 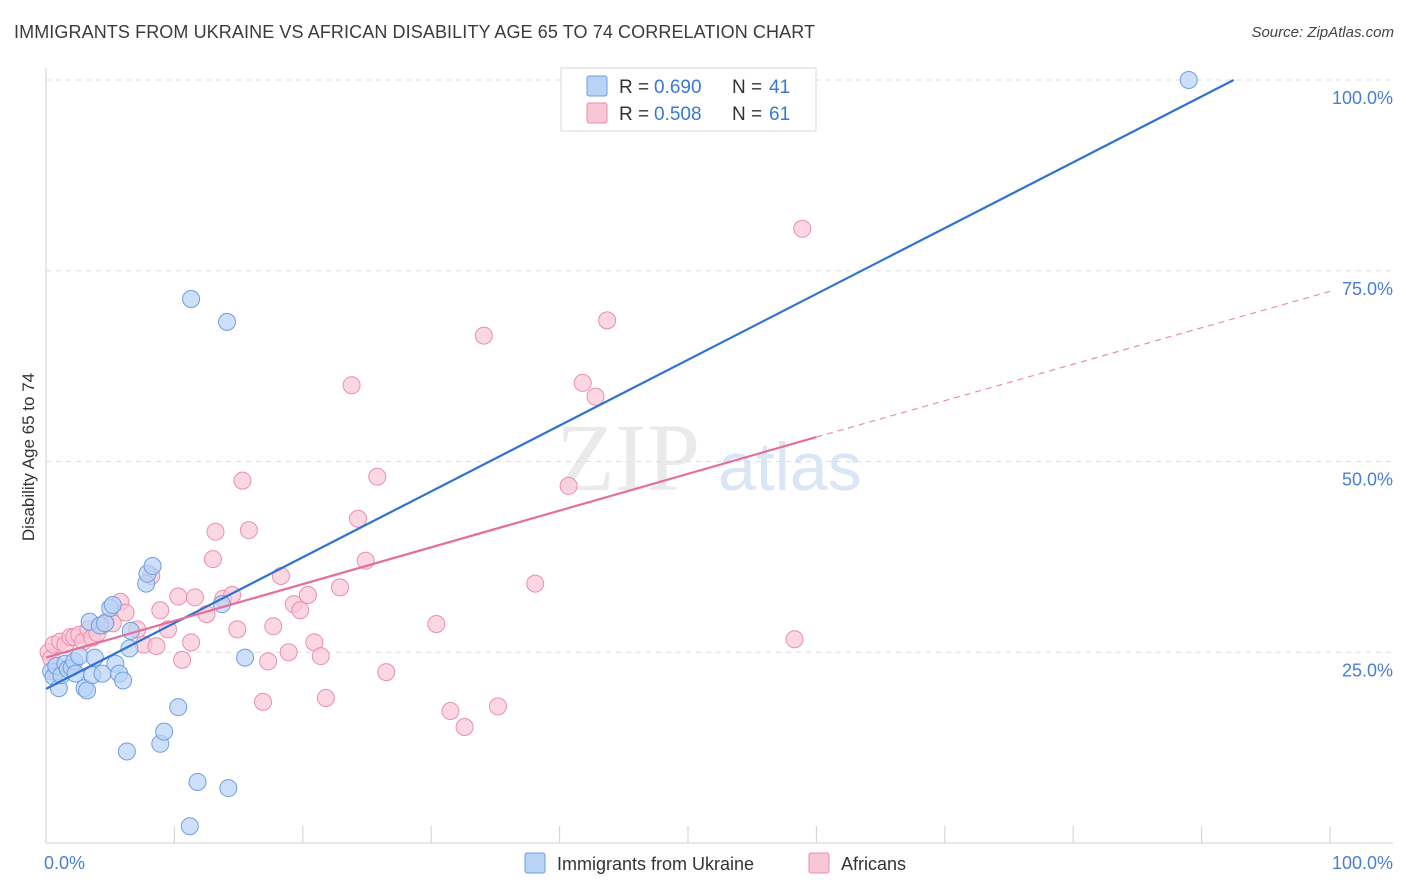 I want to click on series-legend-label-ukraine: Immigrants from Ukraine, so click(x=655, y=864).